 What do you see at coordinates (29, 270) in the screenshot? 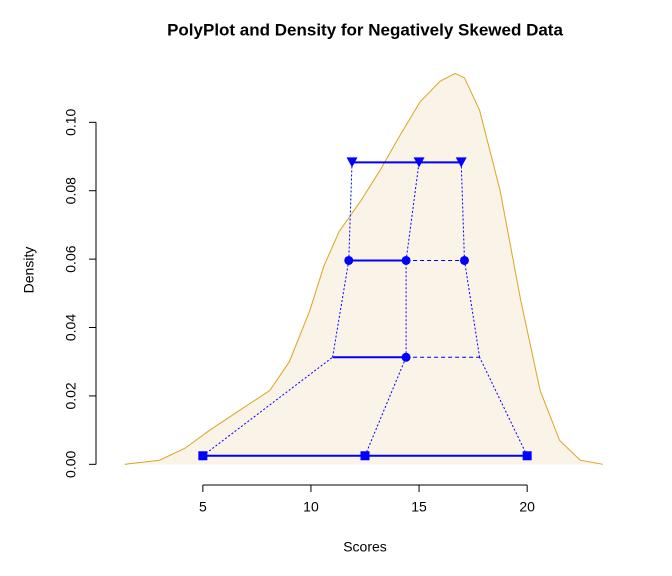
I see `y-axis-label: Density` at bounding box center [29, 270].